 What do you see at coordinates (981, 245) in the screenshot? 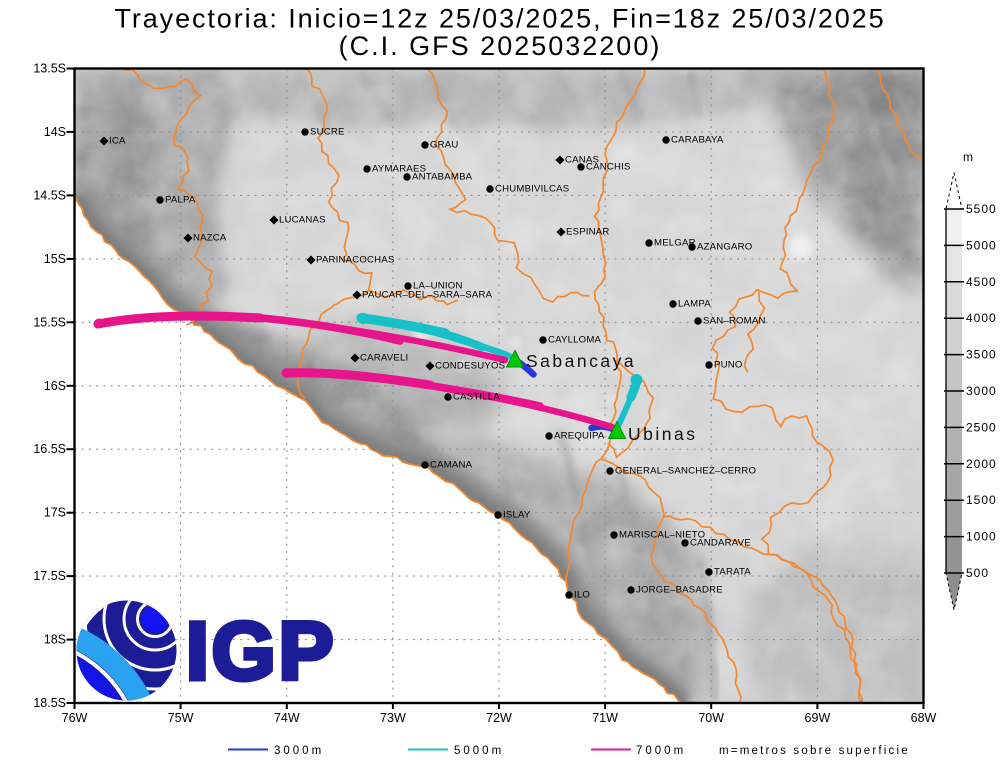
I see `svg-text: 5000` at bounding box center [981, 245].